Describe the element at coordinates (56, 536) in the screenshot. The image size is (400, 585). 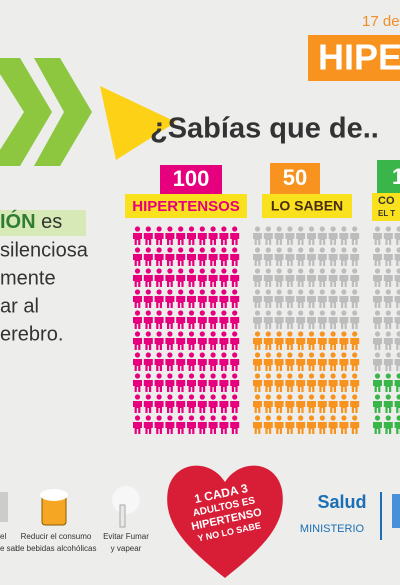
I see `tip-text: Reducir el consumo` at that location.